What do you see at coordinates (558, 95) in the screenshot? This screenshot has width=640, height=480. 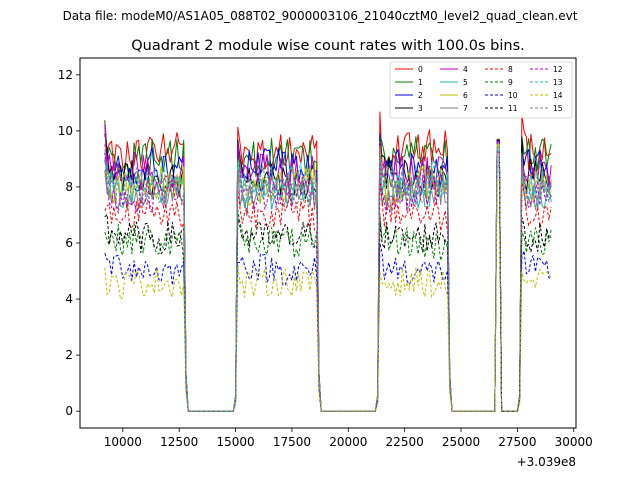 I see `legend-label-14: 14` at bounding box center [558, 95].